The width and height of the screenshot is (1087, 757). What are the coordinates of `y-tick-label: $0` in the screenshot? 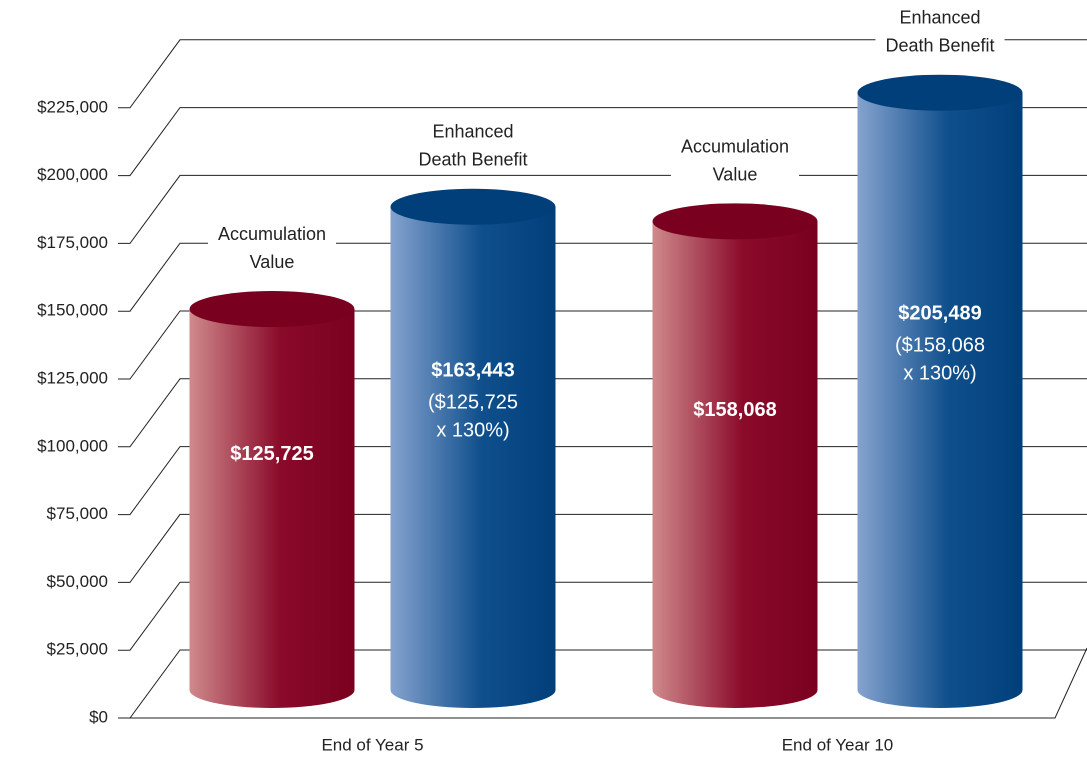 It's located at (98, 716).